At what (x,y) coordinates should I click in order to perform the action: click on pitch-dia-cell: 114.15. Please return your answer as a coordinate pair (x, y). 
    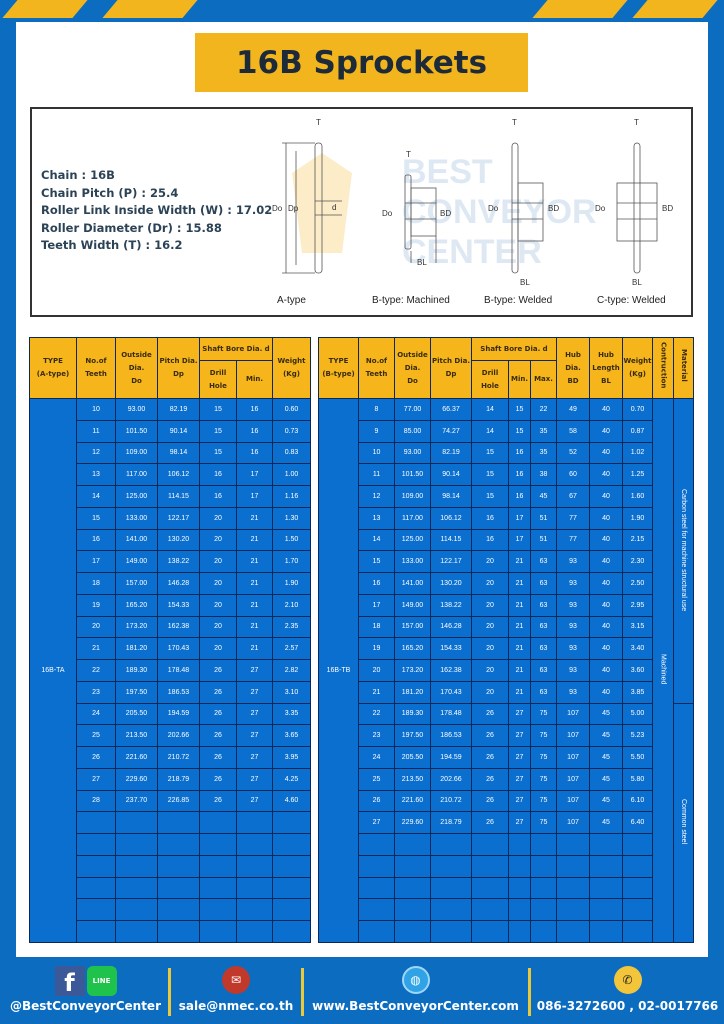
    Looking at the image, I should click on (451, 540).